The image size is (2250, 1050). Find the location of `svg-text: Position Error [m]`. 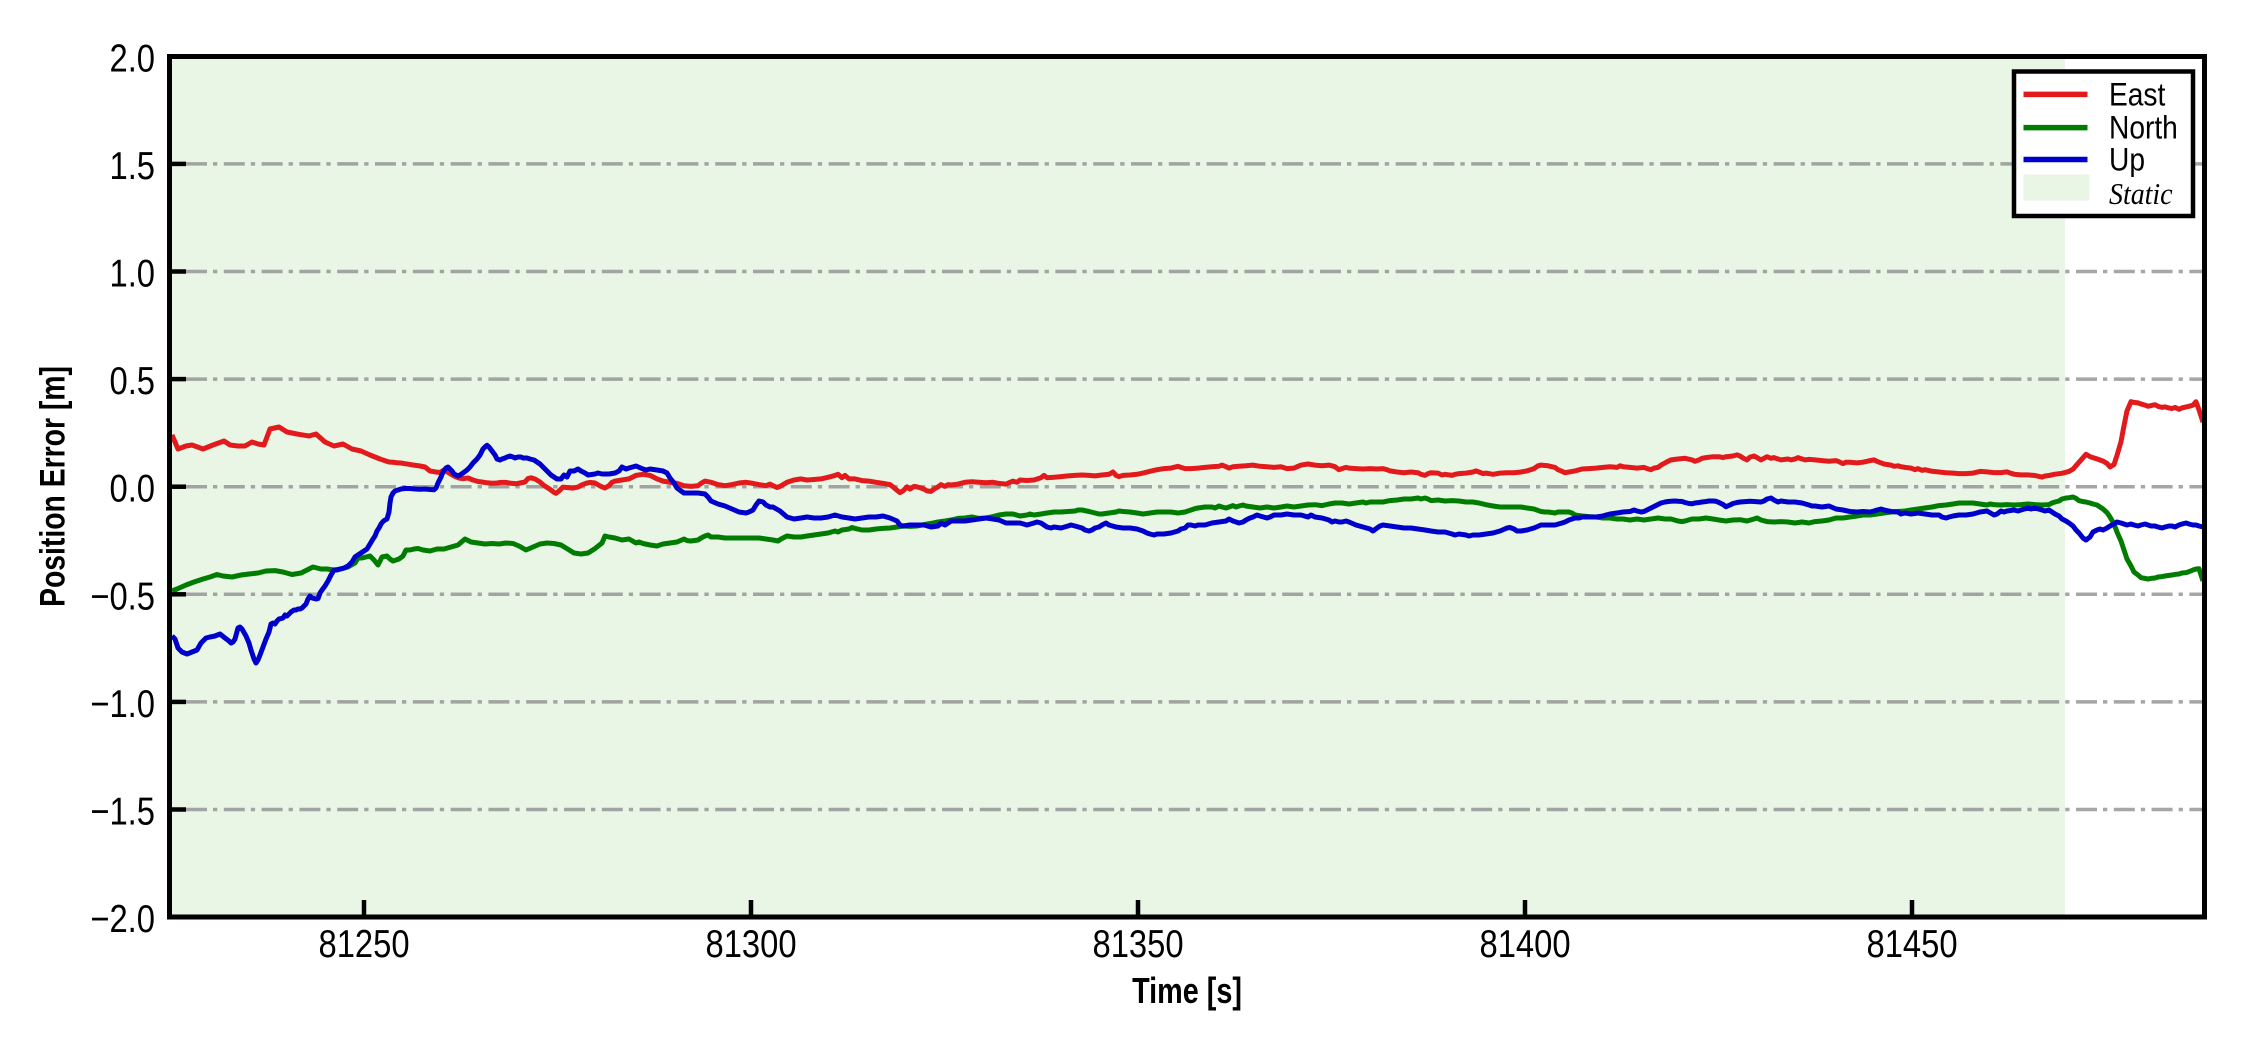

svg-text: Position Error [m] is located at coordinates (53, 486).